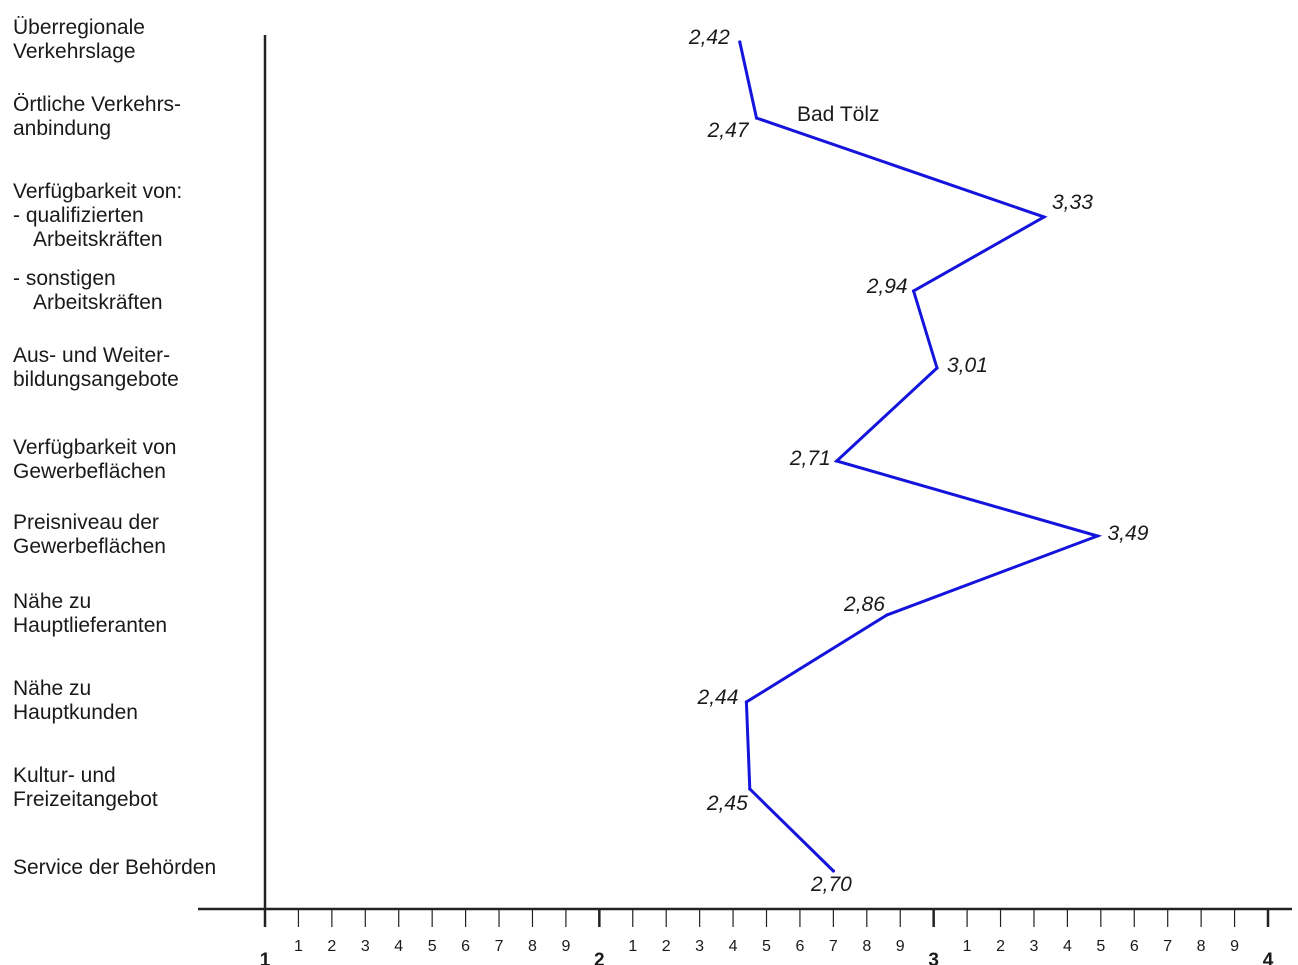  Describe the element at coordinates (933, 957) in the screenshot. I see `major-tick-label: 3` at that location.